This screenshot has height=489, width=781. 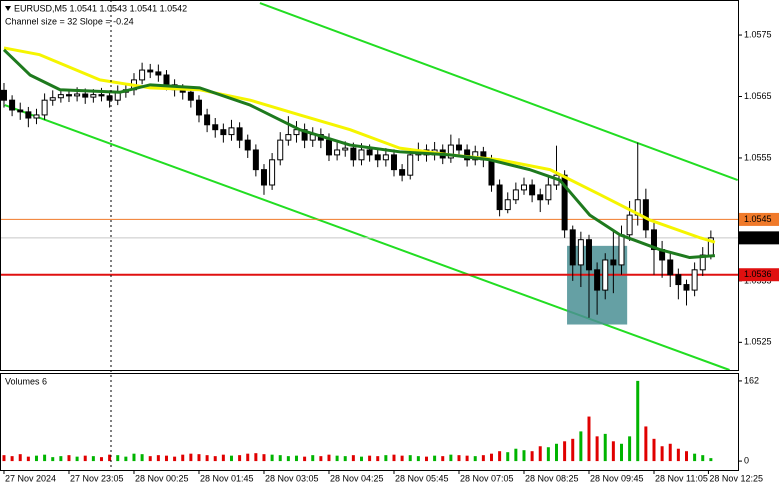 What do you see at coordinates (292, 478) in the screenshot?
I see `x-tick-label: 28 Nov 03:05` at bounding box center [292, 478].